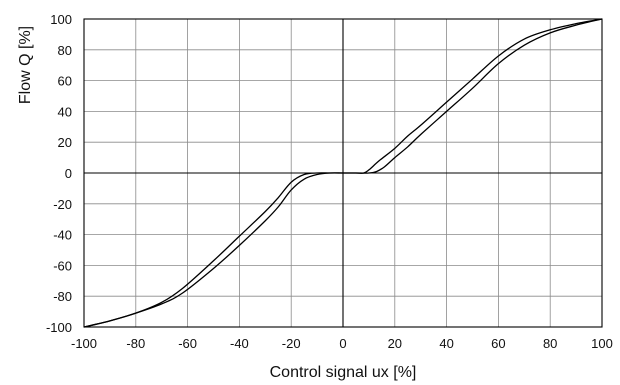 Image resolution: width=620 pixels, height=385 pixels. I want to click on x-tick-label: 100, so click(602, 343).